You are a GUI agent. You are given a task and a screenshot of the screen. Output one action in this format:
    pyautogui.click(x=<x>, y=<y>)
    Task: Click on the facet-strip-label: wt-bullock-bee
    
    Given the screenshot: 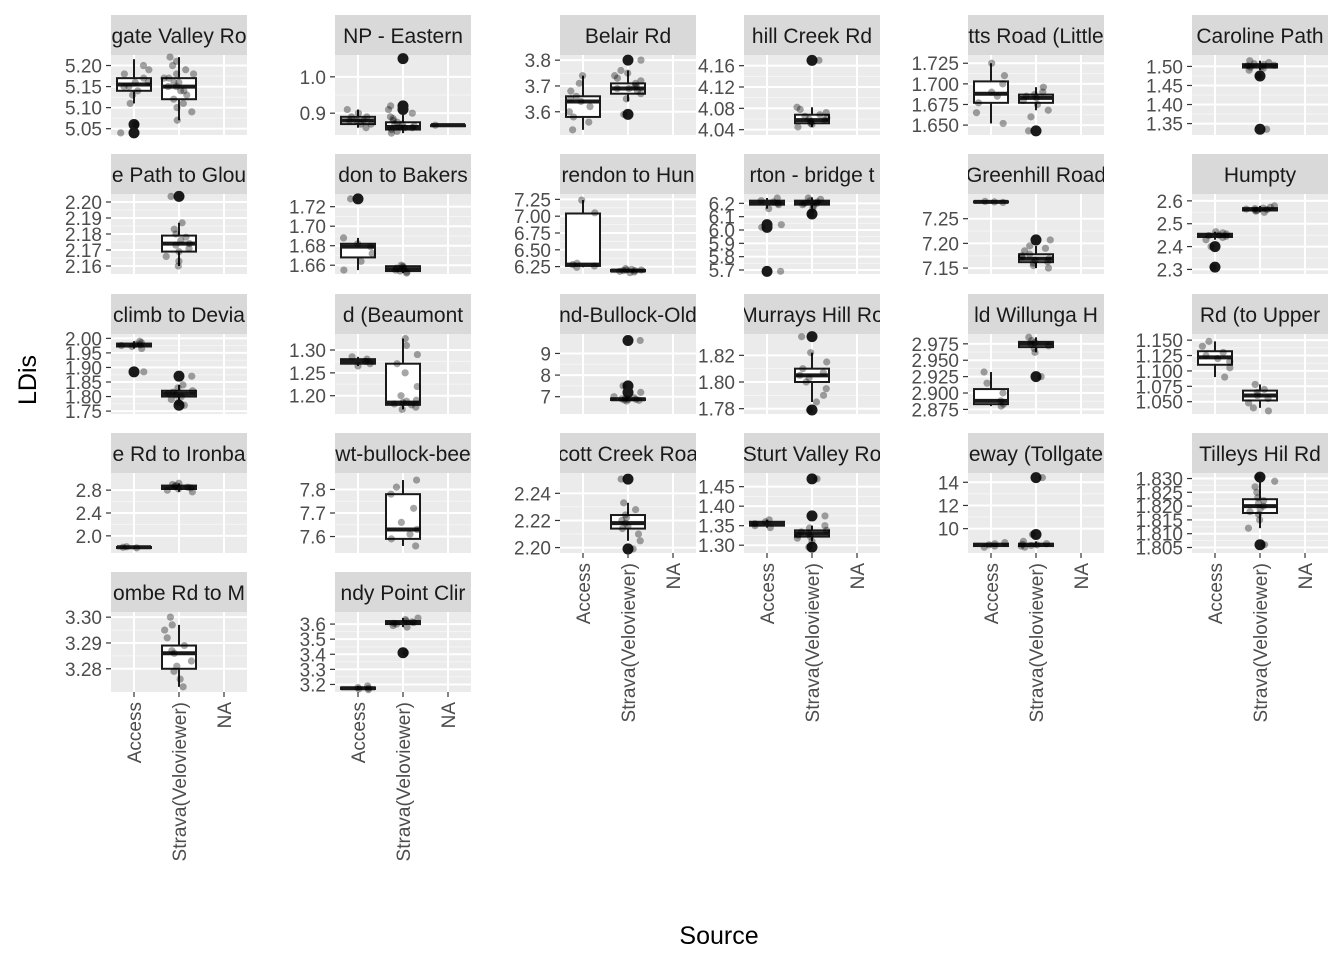 What is the action you would take?
    pyautogui.click(x=402, y=454)
    